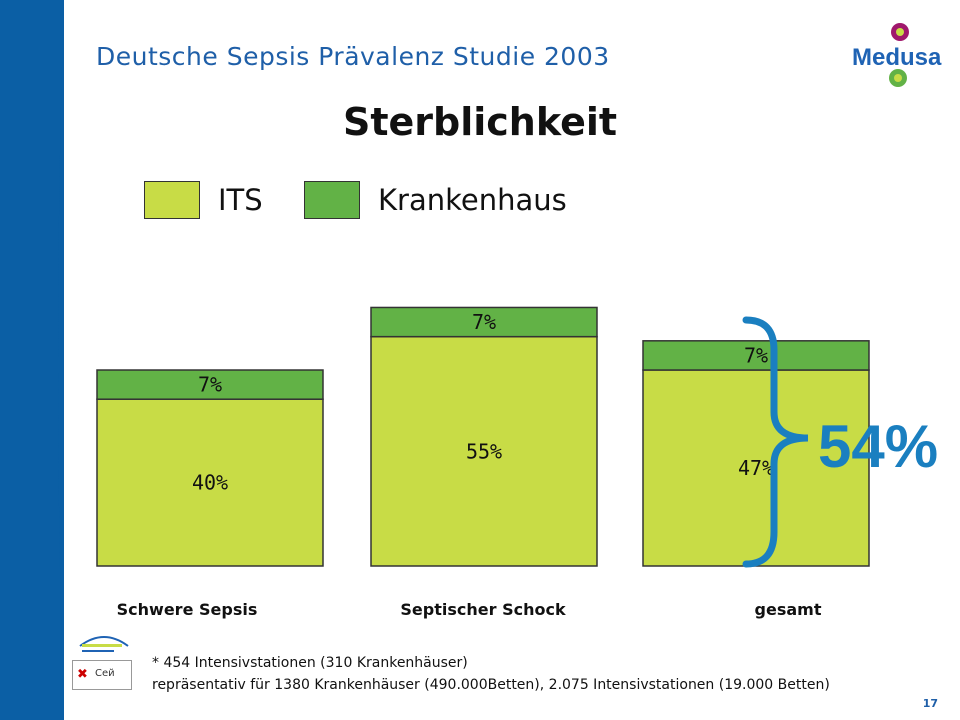 This screenshot has height=720, width=960. Describe the element at coordinates (52, 360) in the screenshot. I see `left-band-curve` at that location.